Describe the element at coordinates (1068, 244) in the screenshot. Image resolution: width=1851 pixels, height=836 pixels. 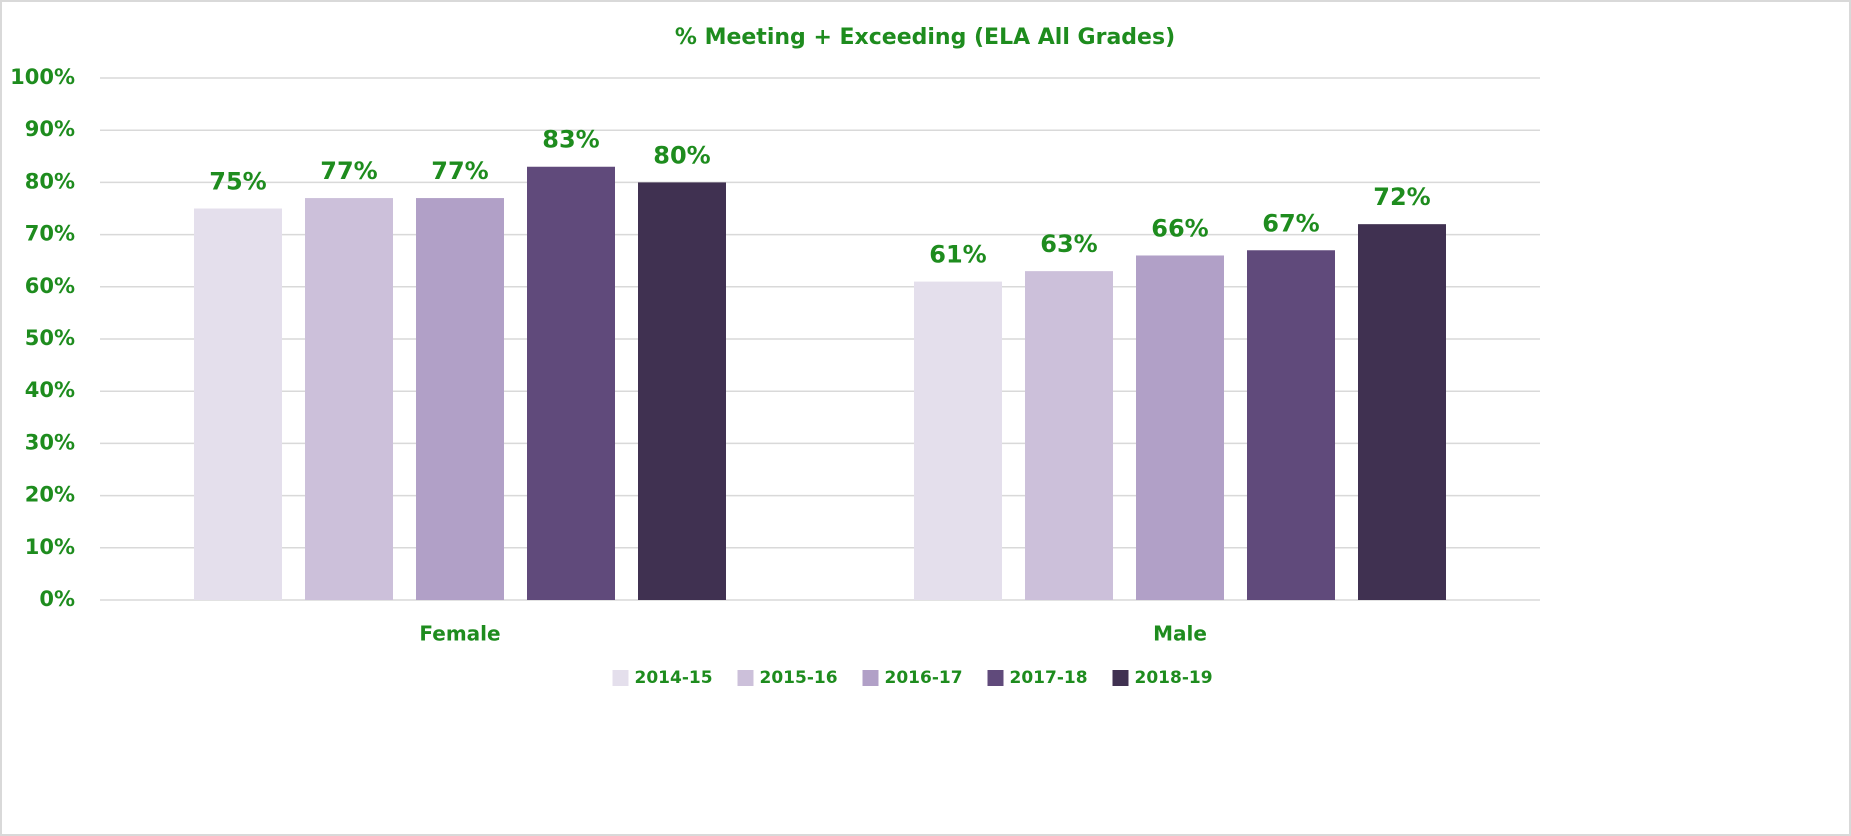
I see `data-label: 63%` at that location.